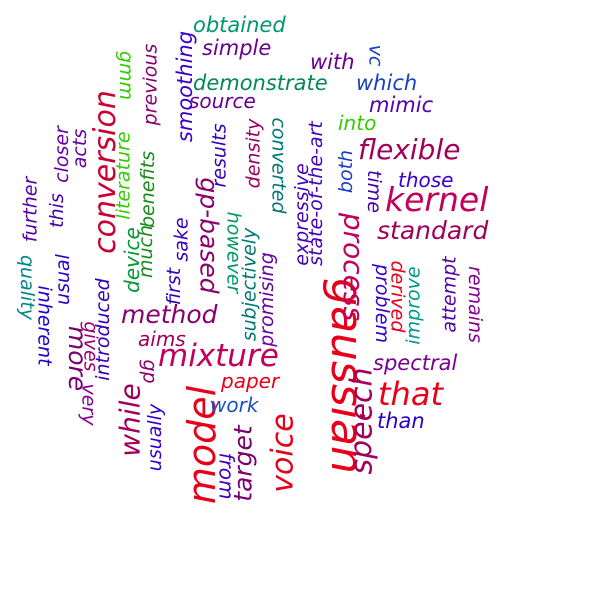 The width and height of the screenshot is (600, 600). I want to click on word-paper: paper, so click(250, 381).